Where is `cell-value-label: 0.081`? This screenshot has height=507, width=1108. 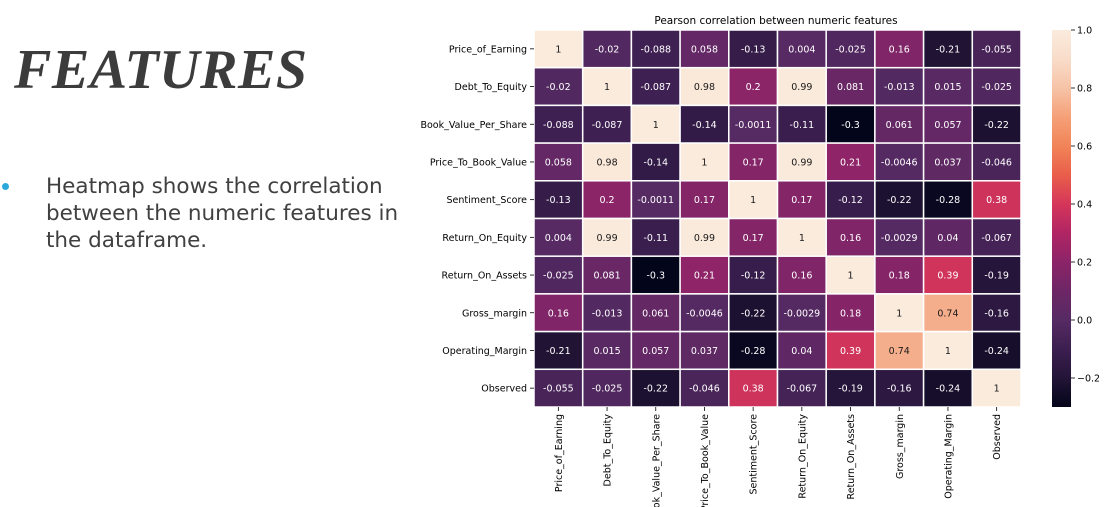
cell-value-label: 0.081 is located at coordinates (606, 276).